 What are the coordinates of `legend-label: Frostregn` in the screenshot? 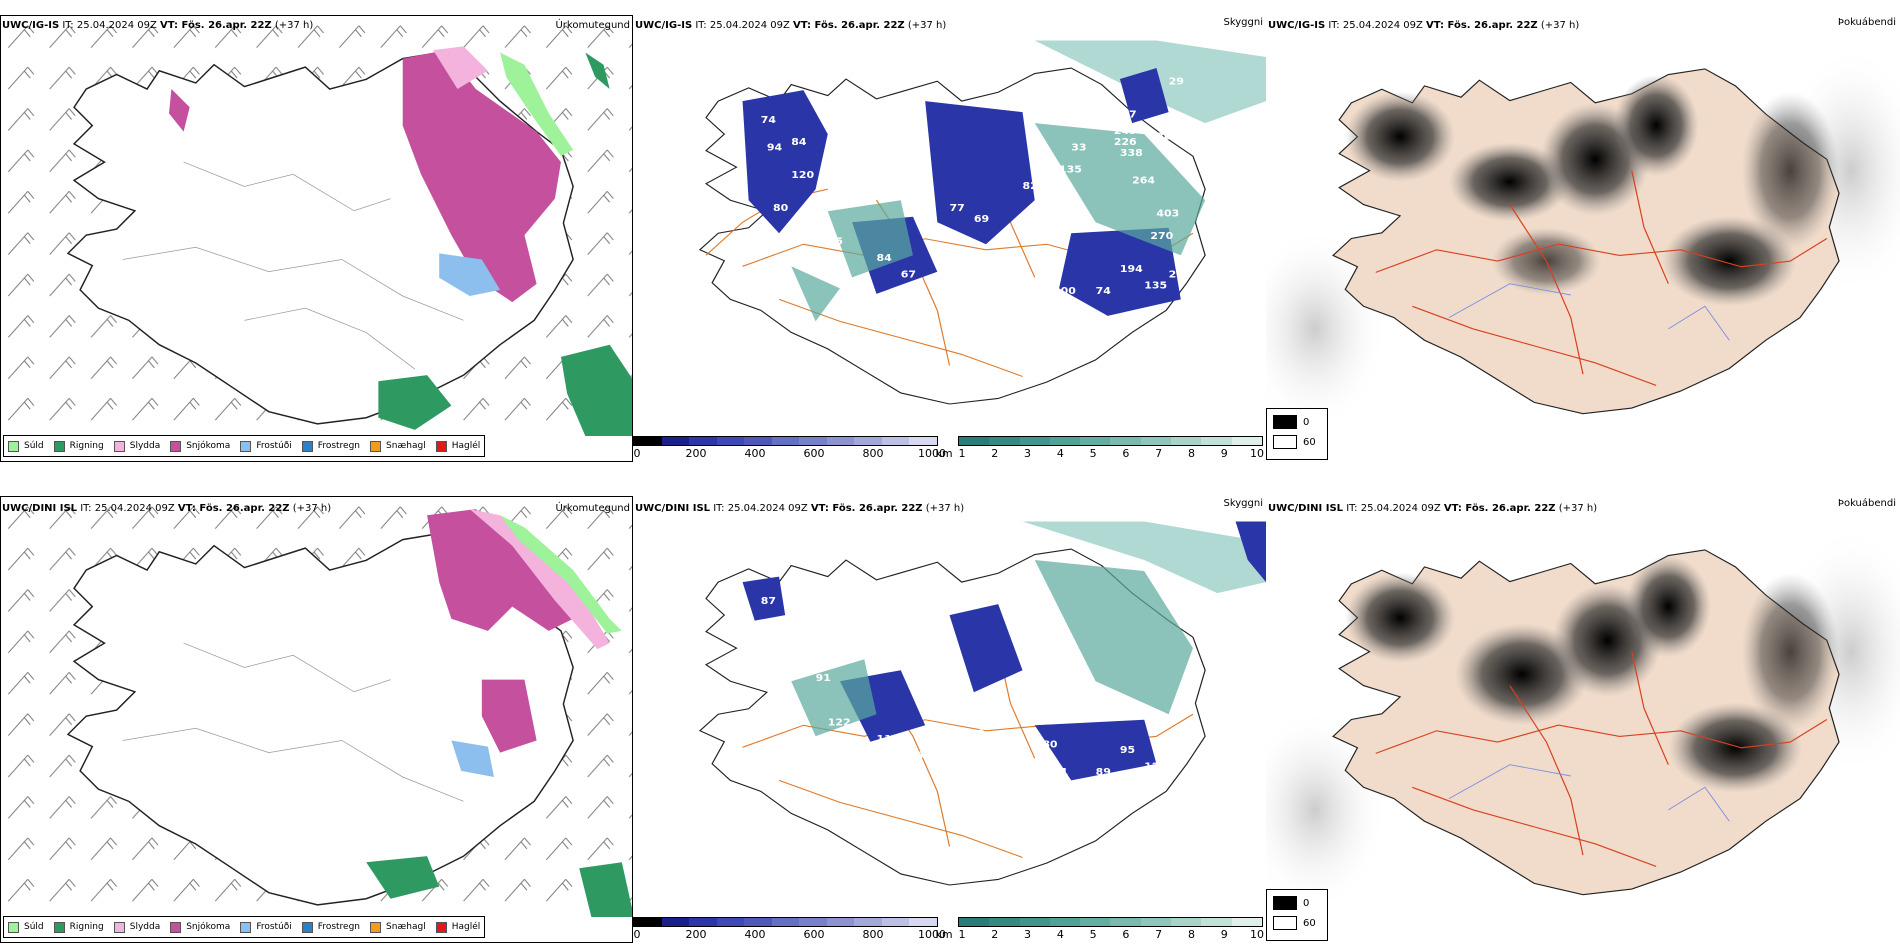 It's located at (339, 927).